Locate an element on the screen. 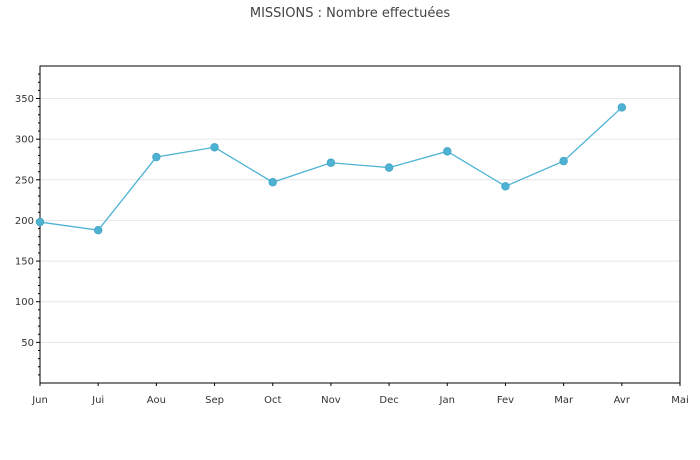 The height and width of the screenshot is (460, 700). x-tick-label: Oct is located at coordinates (272, 400).